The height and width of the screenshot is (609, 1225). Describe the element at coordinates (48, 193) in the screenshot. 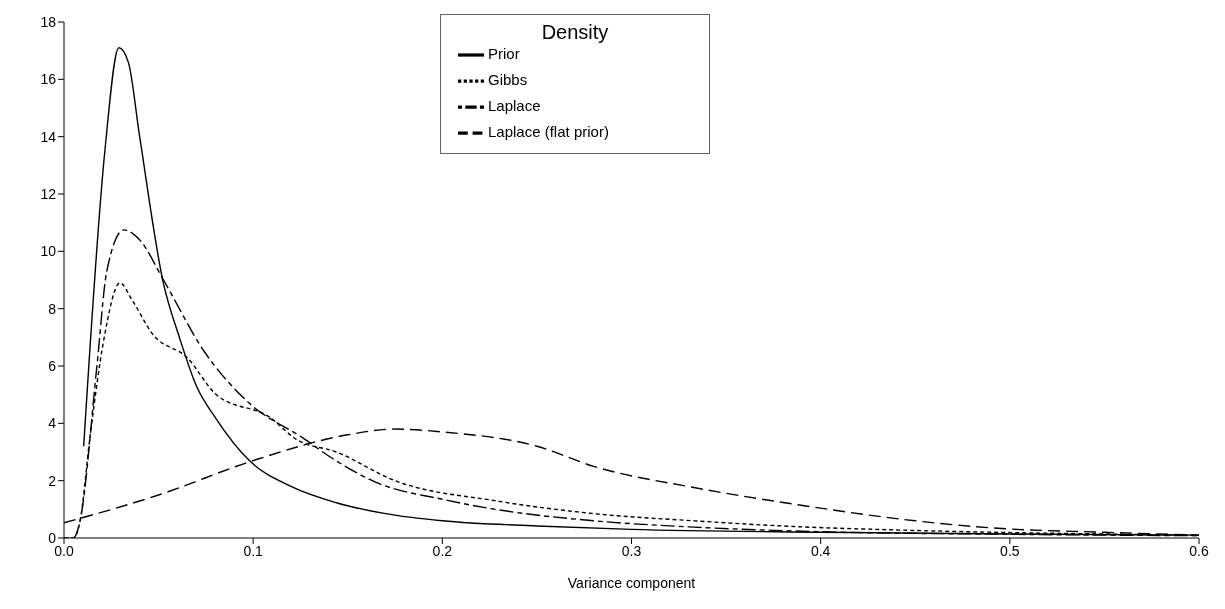

I see `y-tick-label: 12` at that location.